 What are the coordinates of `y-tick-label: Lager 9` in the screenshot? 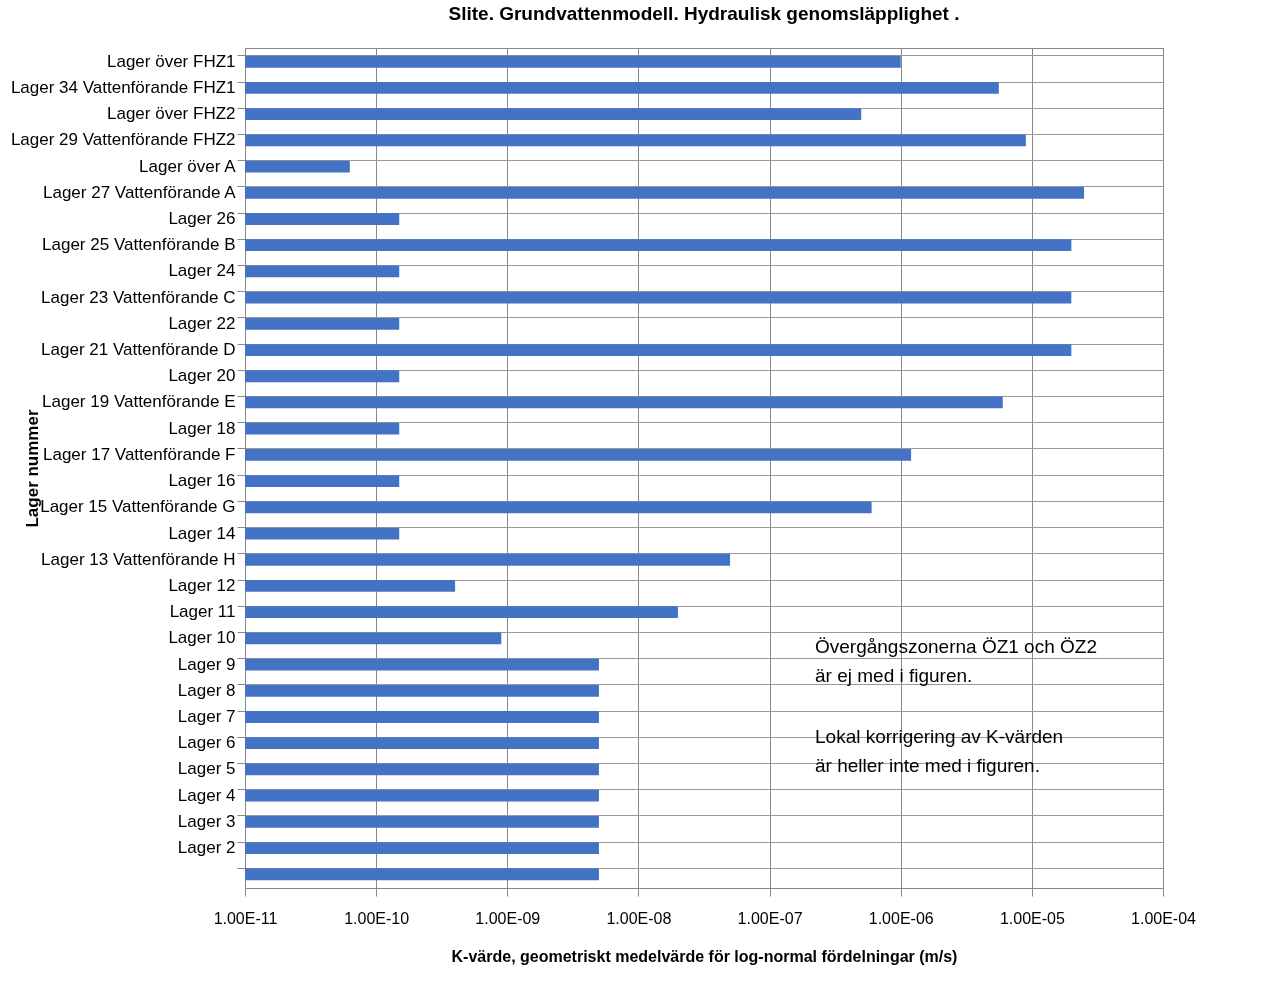 It's located at (206, 664).